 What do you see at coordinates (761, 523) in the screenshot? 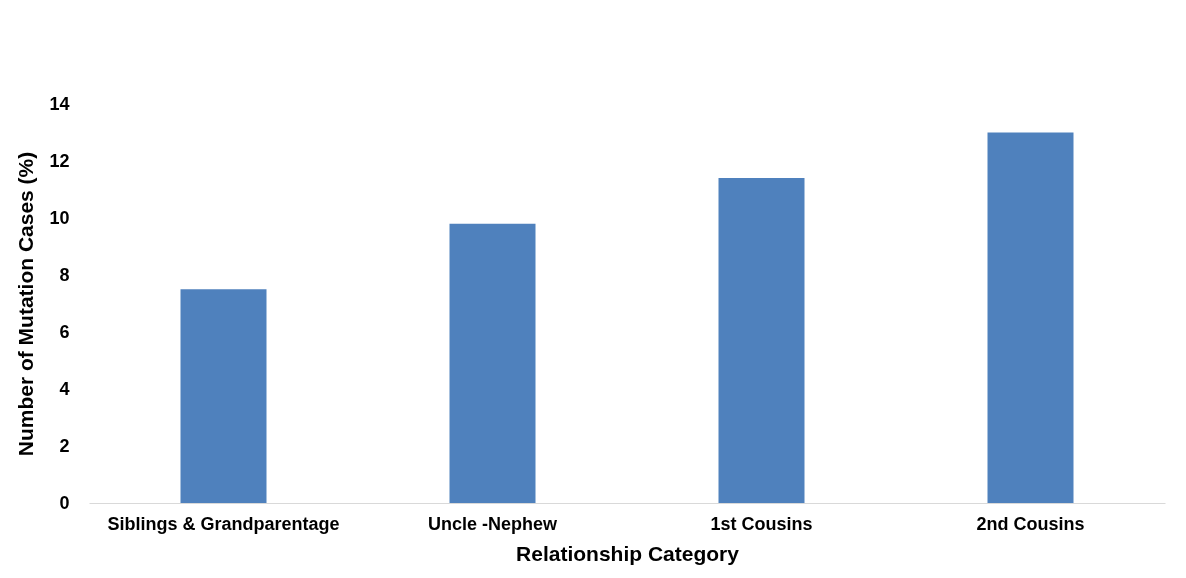
I see `x-tick-label: 1st Cousins` at bounding box center [761, 523].